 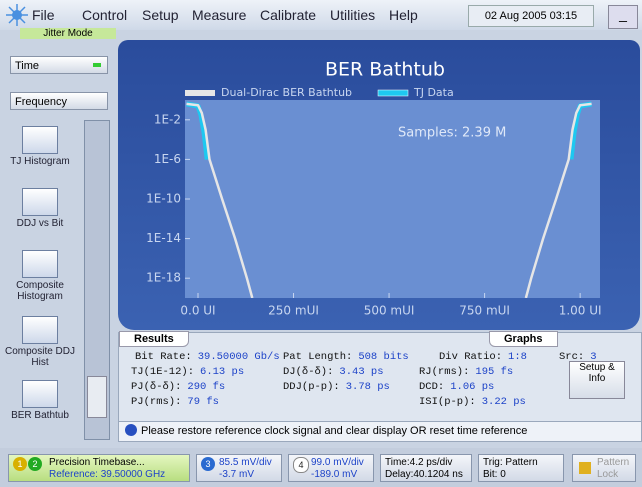 I want to click on mode-button: Frequency, so click(x=59, y=101).